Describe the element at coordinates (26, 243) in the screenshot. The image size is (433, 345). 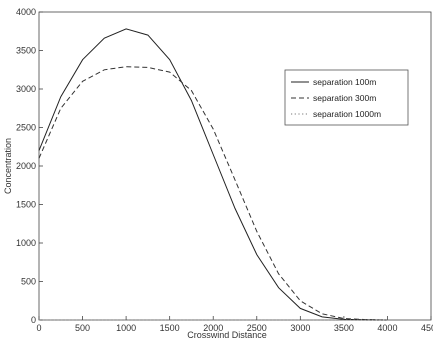
I see `y-tick-label: 1000` at that location.